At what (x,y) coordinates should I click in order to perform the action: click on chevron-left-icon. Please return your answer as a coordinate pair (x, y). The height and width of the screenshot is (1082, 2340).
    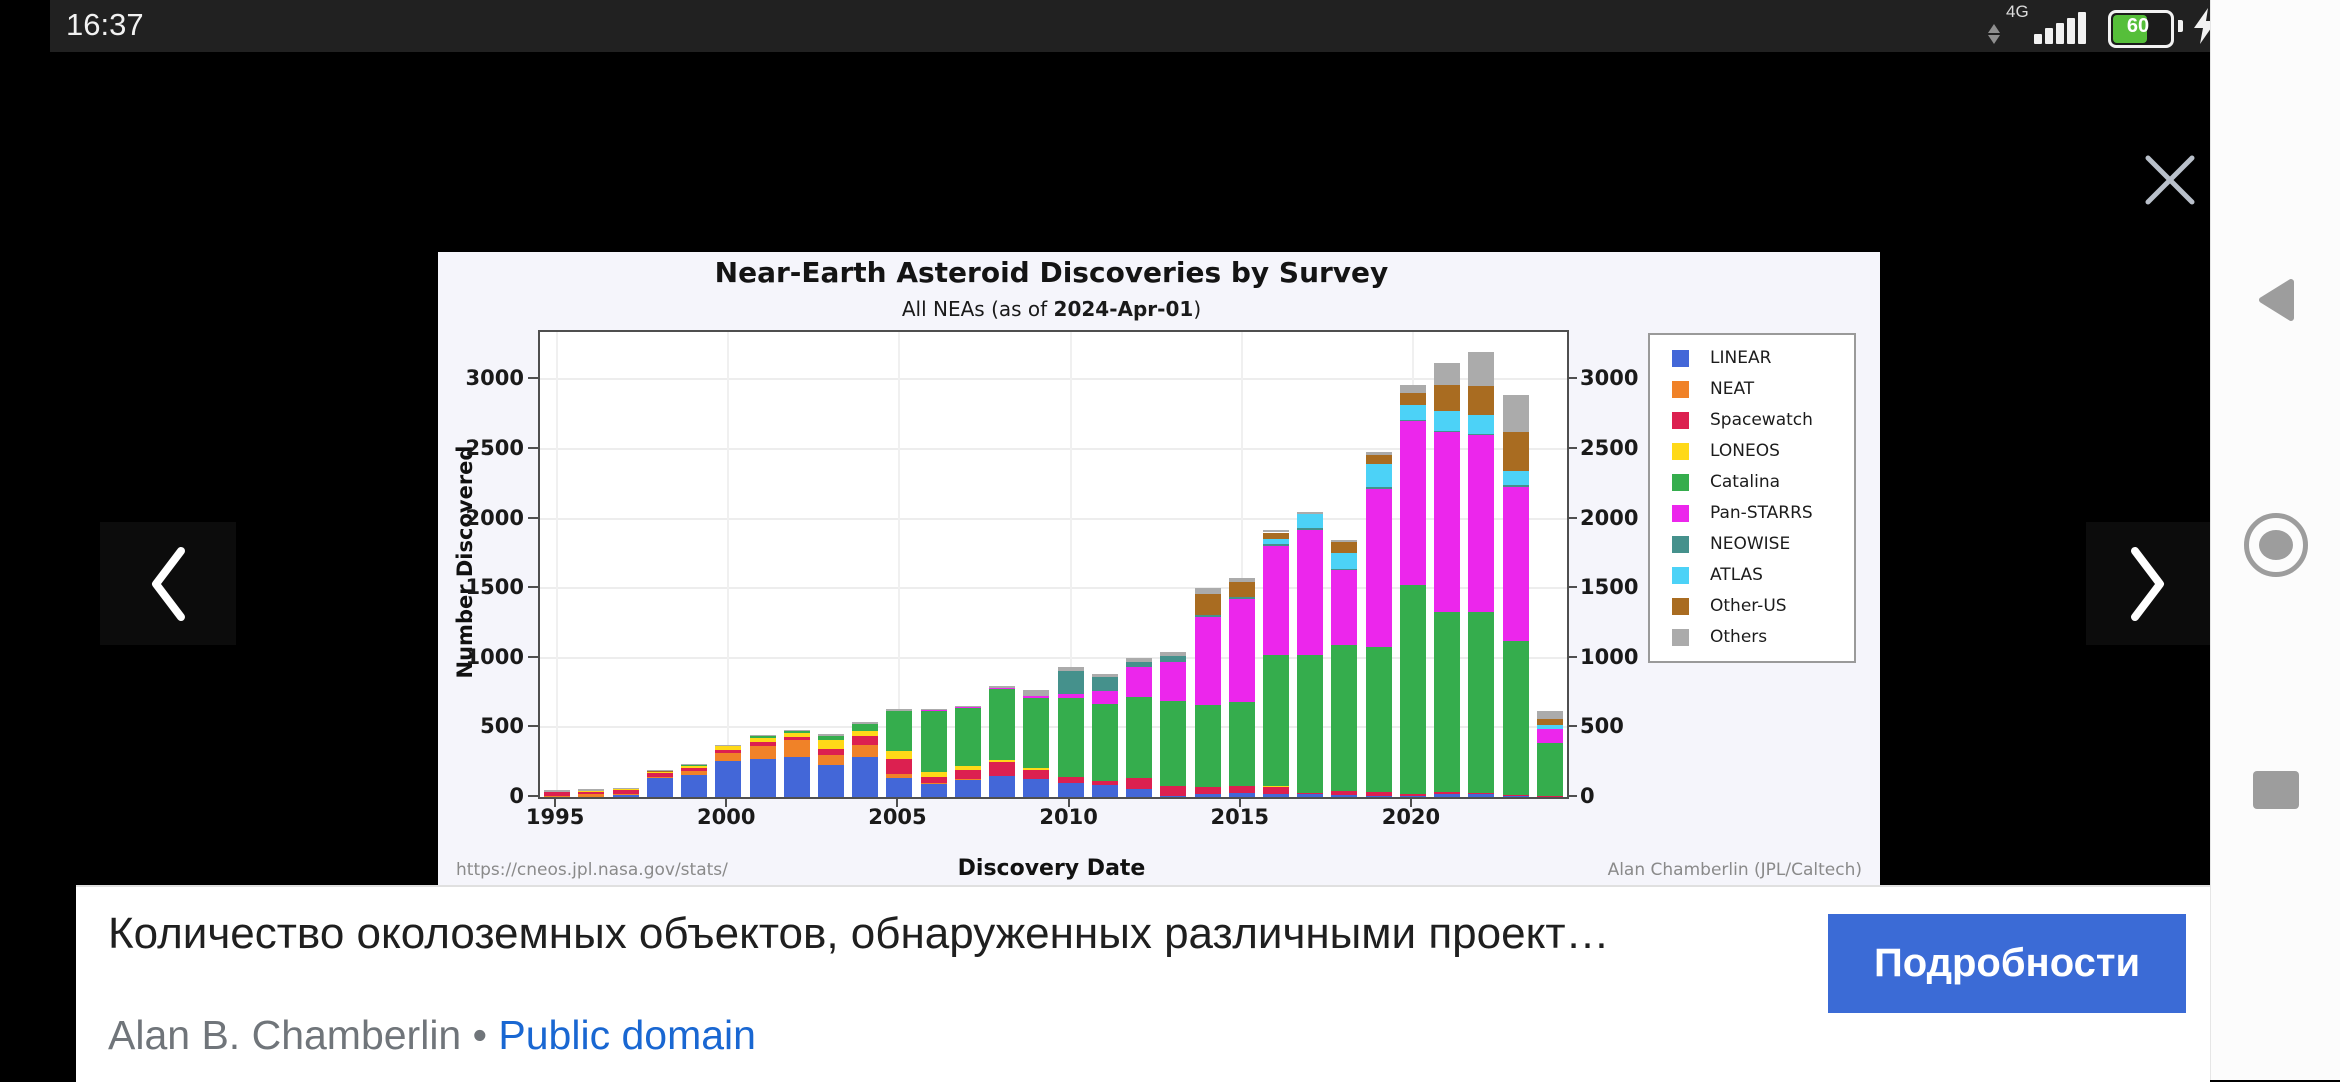
    Looking at the image, I should click on (168, 583).